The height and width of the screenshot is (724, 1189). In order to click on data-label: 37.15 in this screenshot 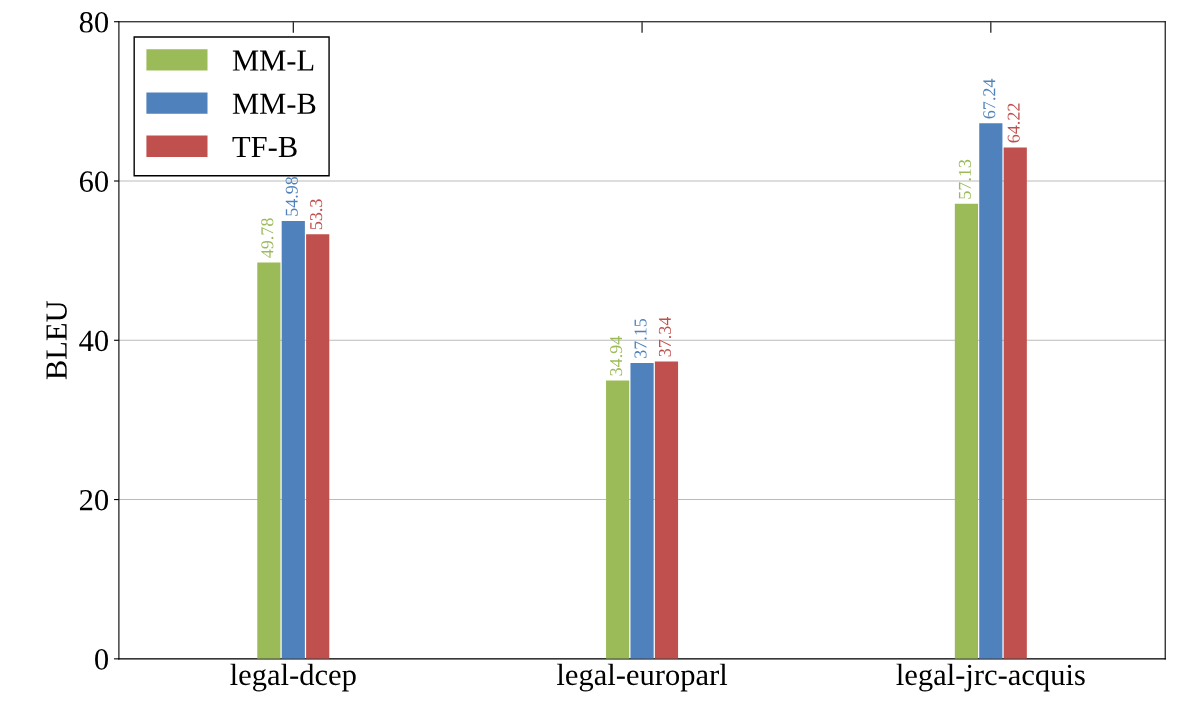, I will do `click(640, 338)`.